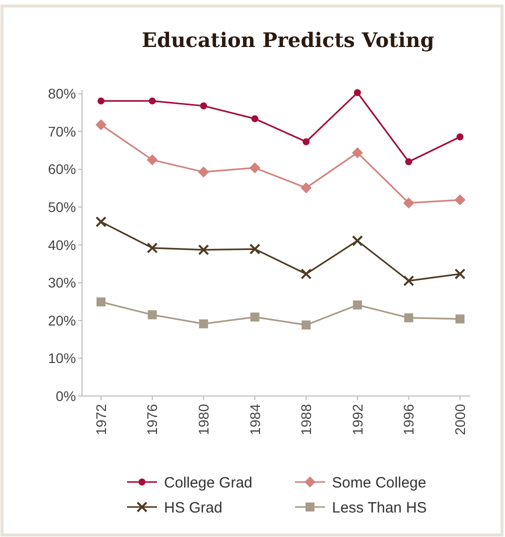 The width and height of the screenshot is (505, 537). Describe the element at coordinates (379, 483) in the screenshot. I see `legend-label: Some College` at that location.